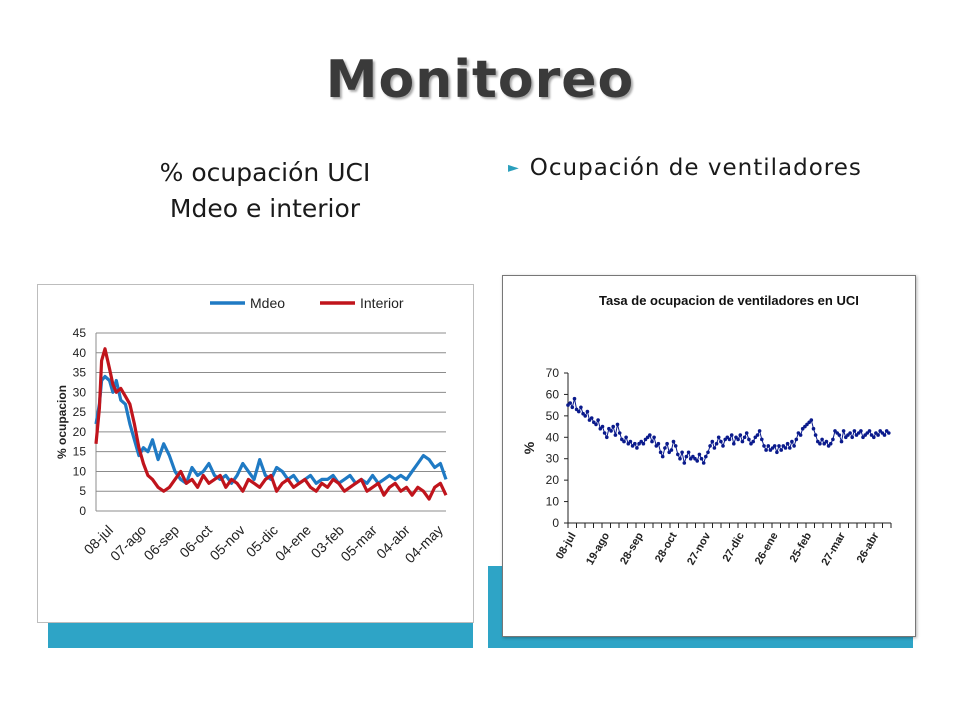 The image size is (960, 720). What do you see at coordinates (553, 502) in the screenshot?
I see `y-tick-label: 10` at bounding box center [553, 502].